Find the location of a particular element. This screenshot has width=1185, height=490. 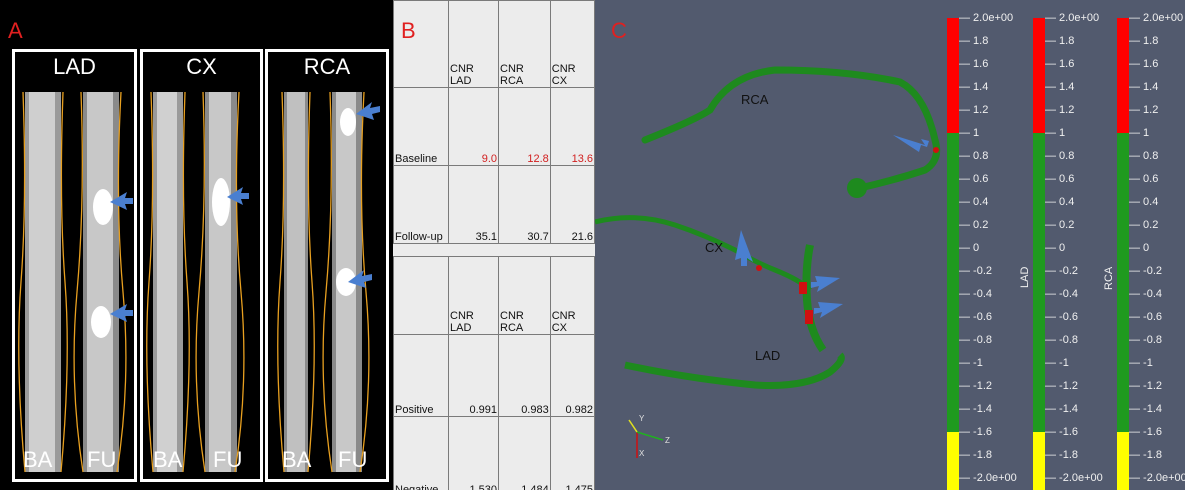

rca-title: RCA is located at coordinates (327, 66).